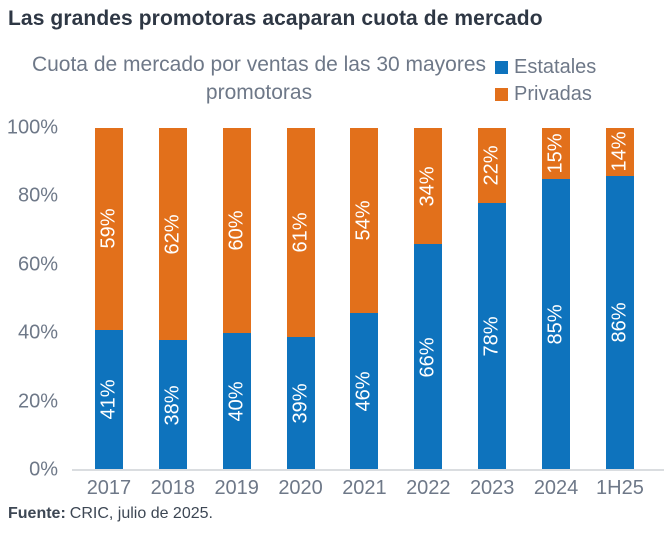  Describe the element at coordinates (37, 513) in the screenshot. I see `source-label: Fuente:` at that location.